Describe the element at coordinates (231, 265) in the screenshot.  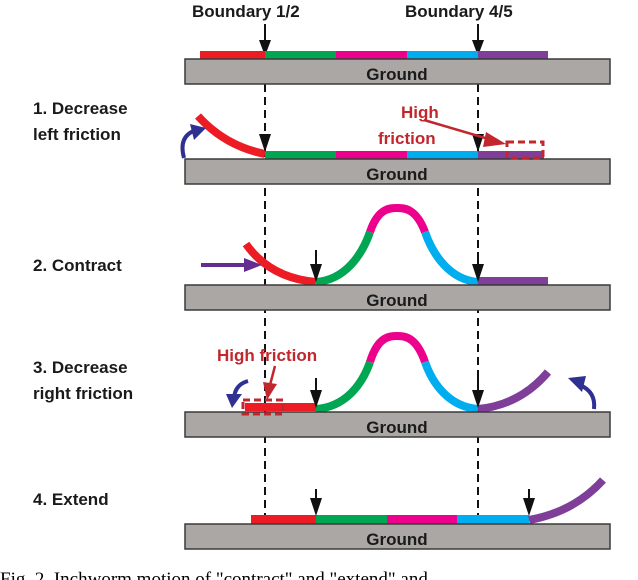
I see `push-right-arrow-icon` at that location.